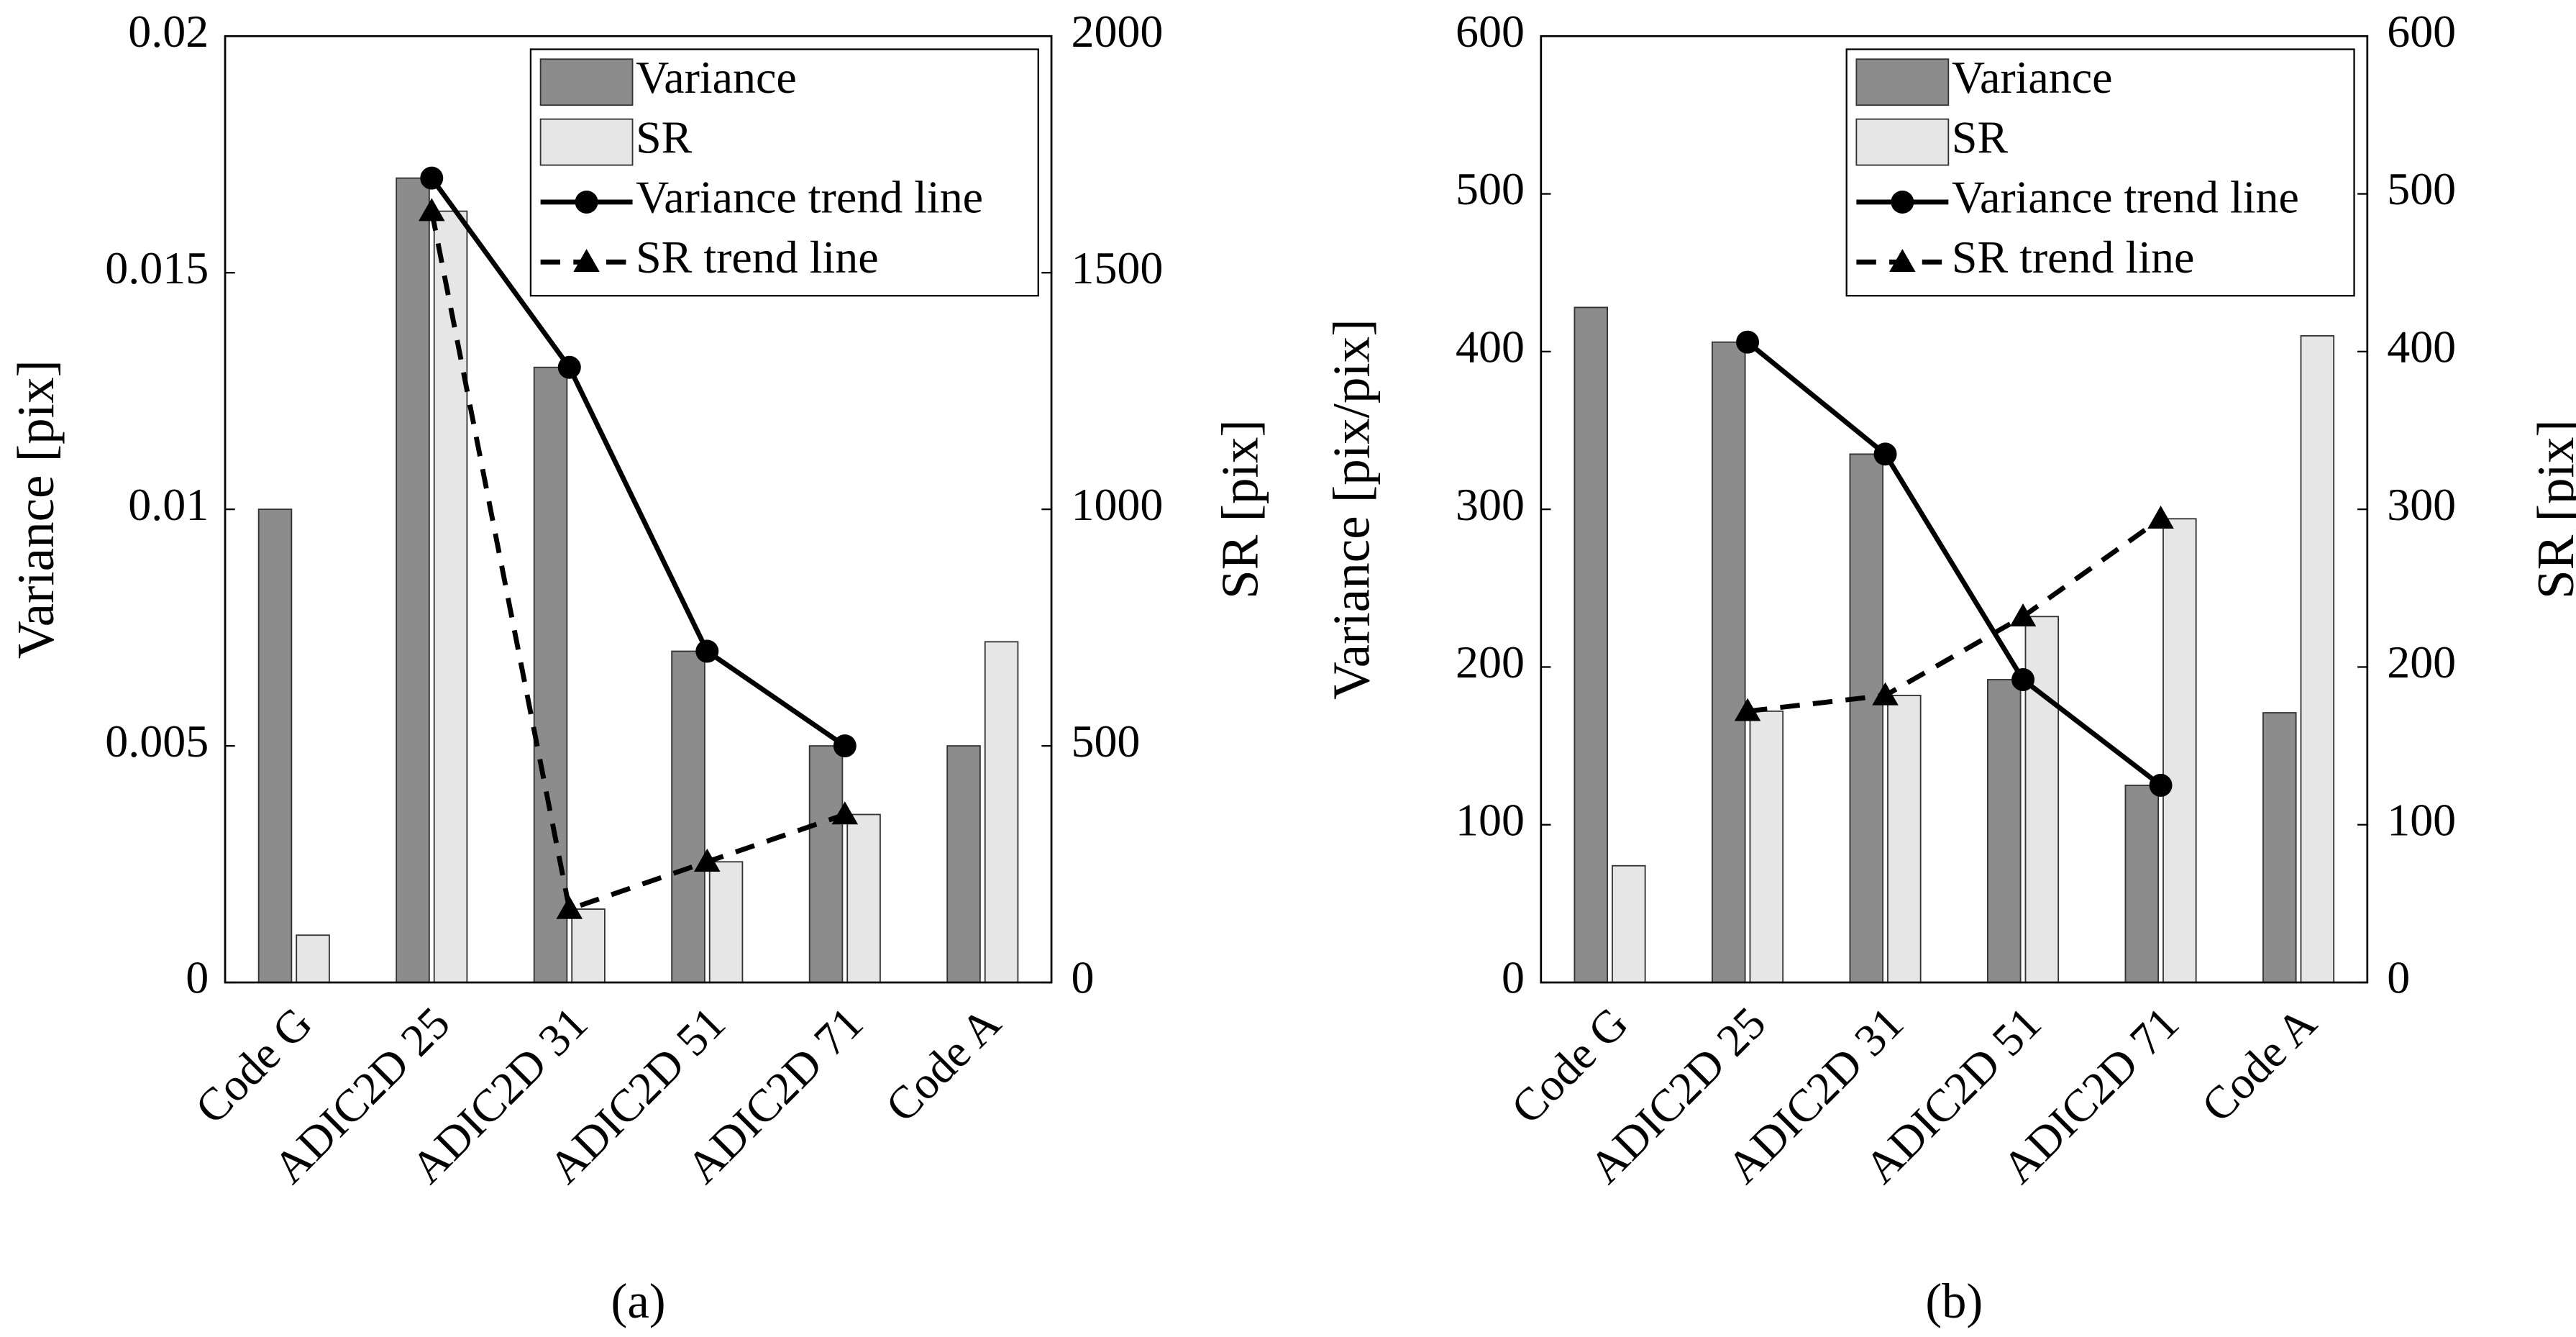 The height and width of the screenshot is (1337, 2576). Describe the element at coordinates (1490, 819) in the screenshot. I see `y-tick-label: 100` at that location.